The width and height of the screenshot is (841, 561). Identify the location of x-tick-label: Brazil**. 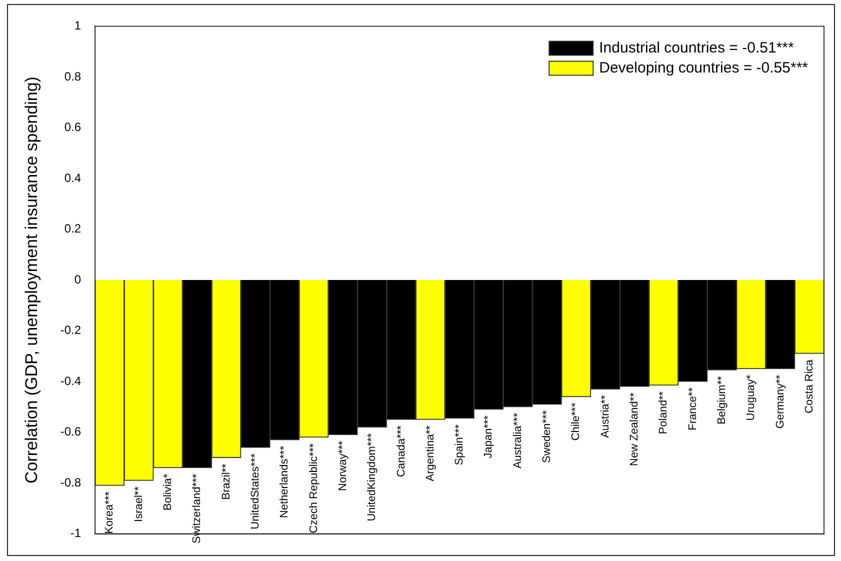
(226, 481).